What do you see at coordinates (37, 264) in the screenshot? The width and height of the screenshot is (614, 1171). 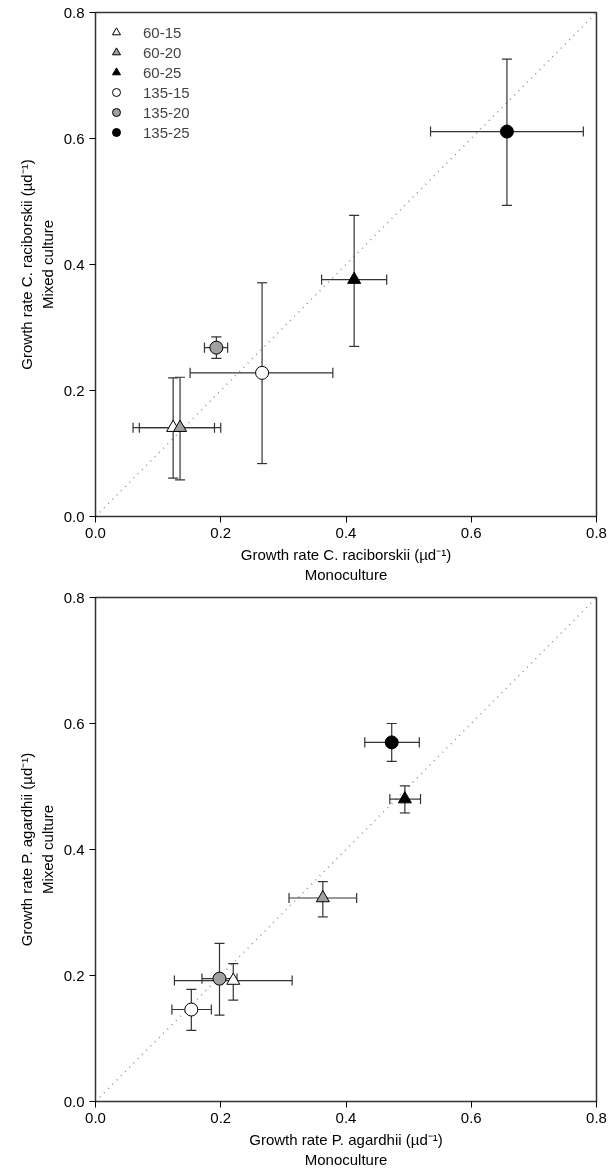 I see `y-axis-title: Growth rate C. raciborskii (µd⁻¹) Mixed culture` at bounding box center [37, 264].